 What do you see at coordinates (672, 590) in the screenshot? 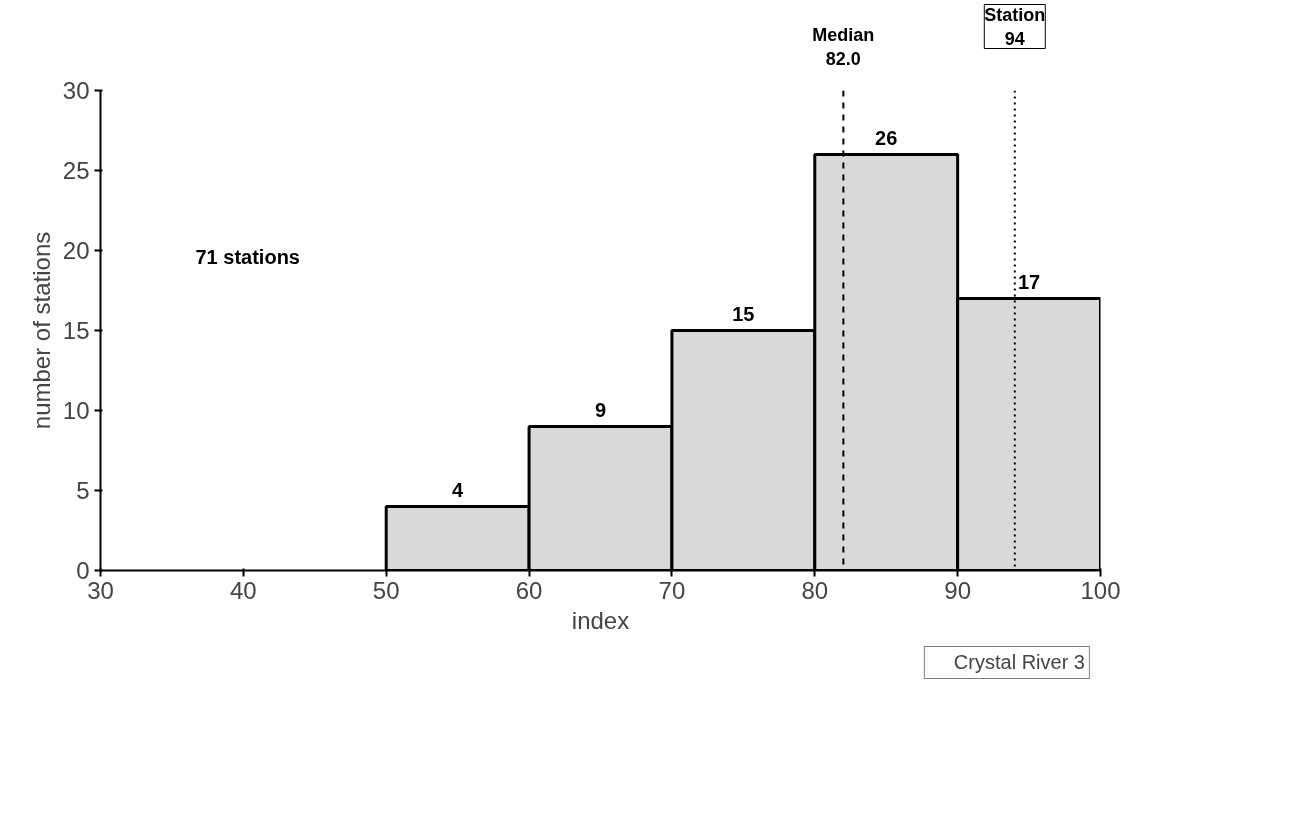
I see `x-tick-label: 70` at bounding box center [672, 590].